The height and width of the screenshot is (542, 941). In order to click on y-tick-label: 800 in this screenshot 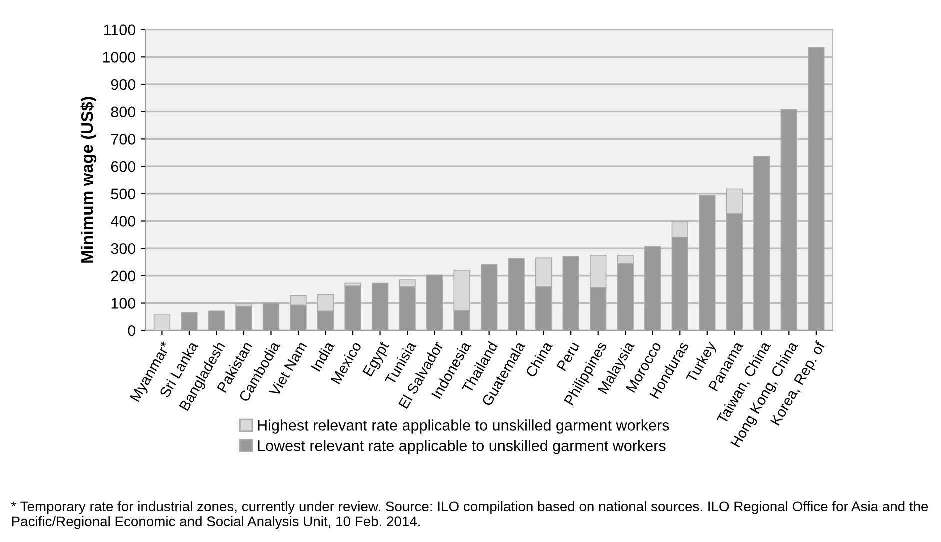, I will do `click(123, 112)`.